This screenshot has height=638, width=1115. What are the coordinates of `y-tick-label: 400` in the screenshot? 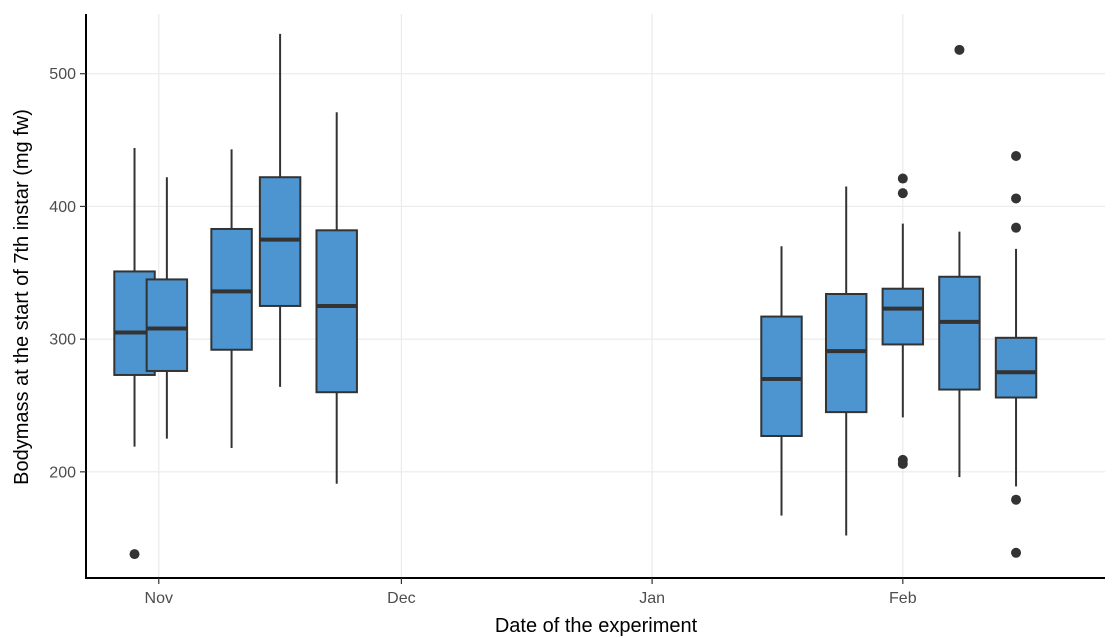 It's located at (62, 207).